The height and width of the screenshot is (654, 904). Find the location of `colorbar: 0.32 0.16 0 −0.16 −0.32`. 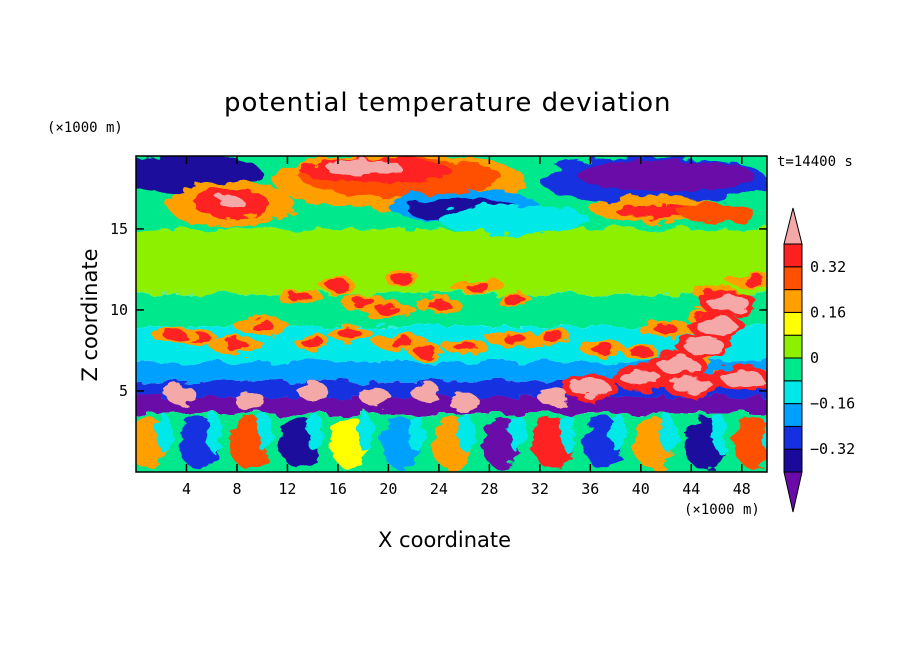

colorbar: 0.32 0.16 0 −0.16 −0.32 is located at coordinates (819, 360).